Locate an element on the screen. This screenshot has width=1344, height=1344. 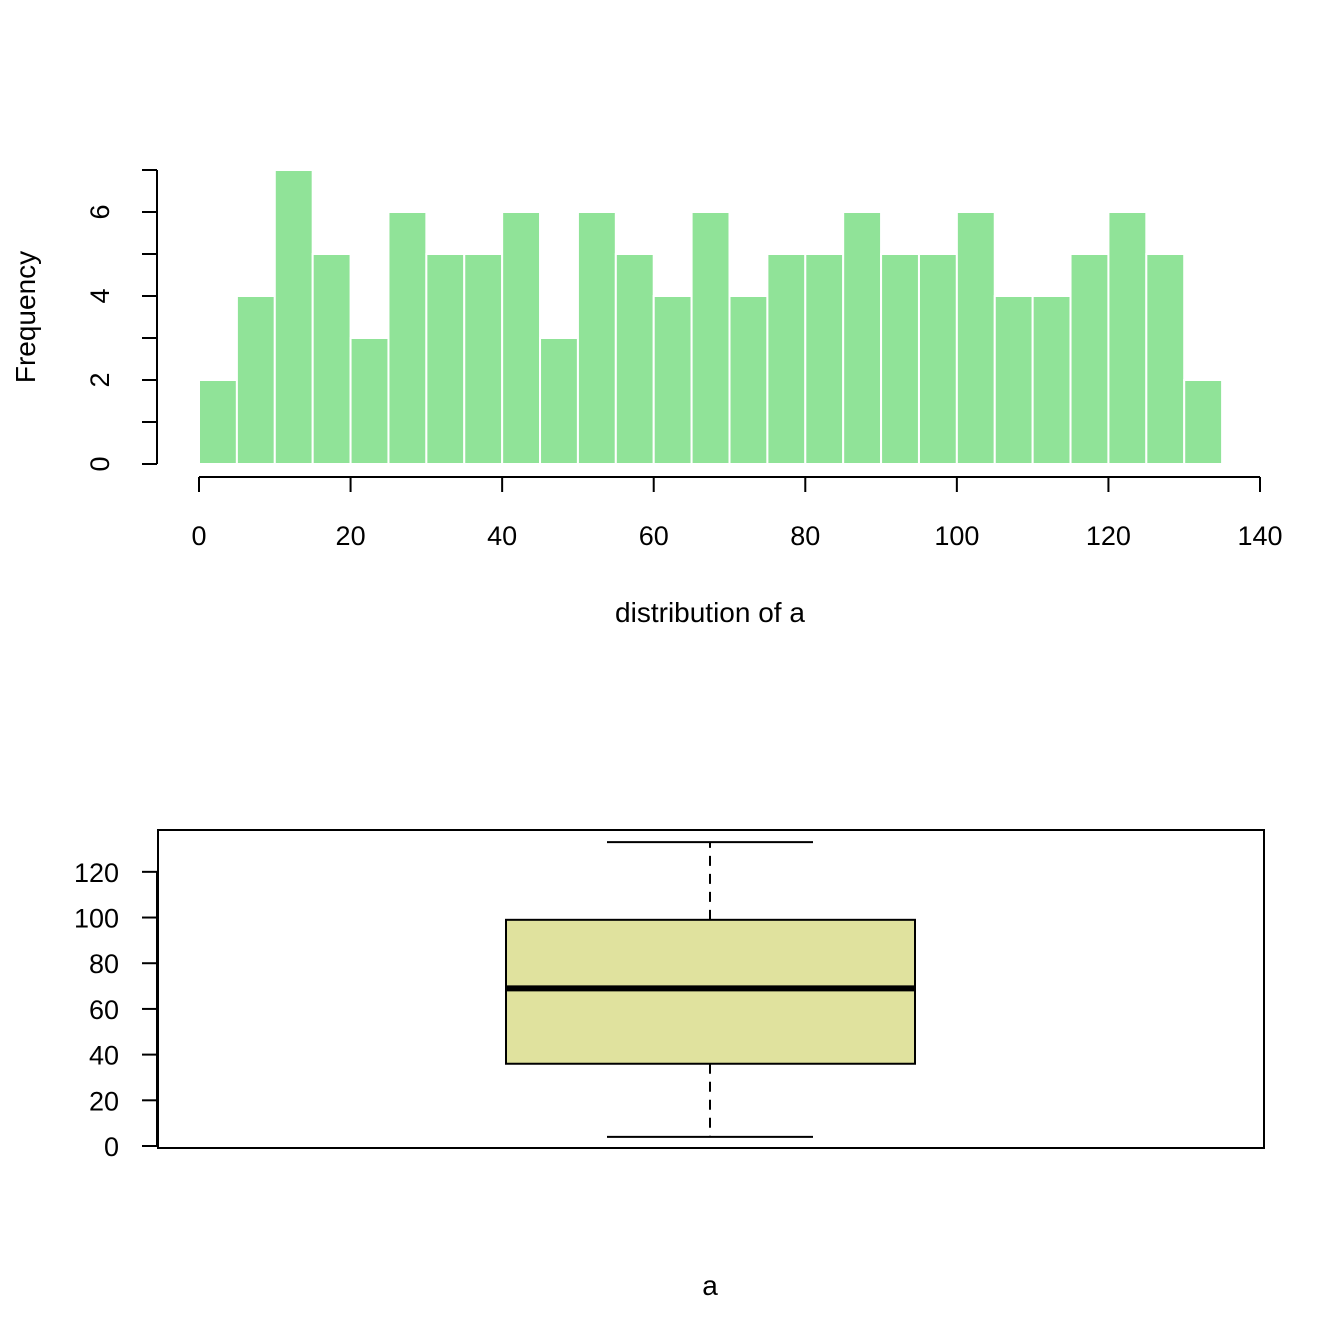
boxplot-y-tick-label: 0 is located at coordinates (111, 1147).